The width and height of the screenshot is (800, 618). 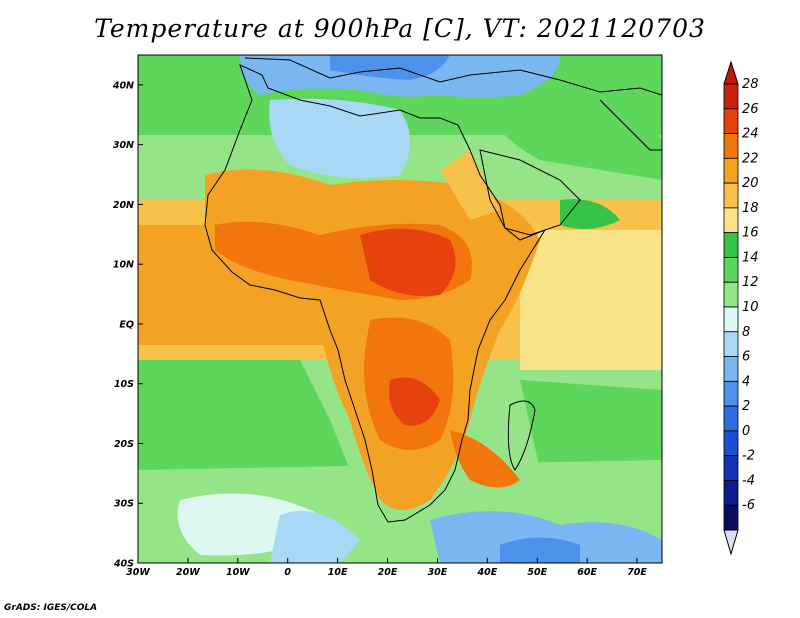 What do you see at coordinates (746, 431) in the screenshot?
I see `colorbar-label: 0` at bounding box center [746, 431].